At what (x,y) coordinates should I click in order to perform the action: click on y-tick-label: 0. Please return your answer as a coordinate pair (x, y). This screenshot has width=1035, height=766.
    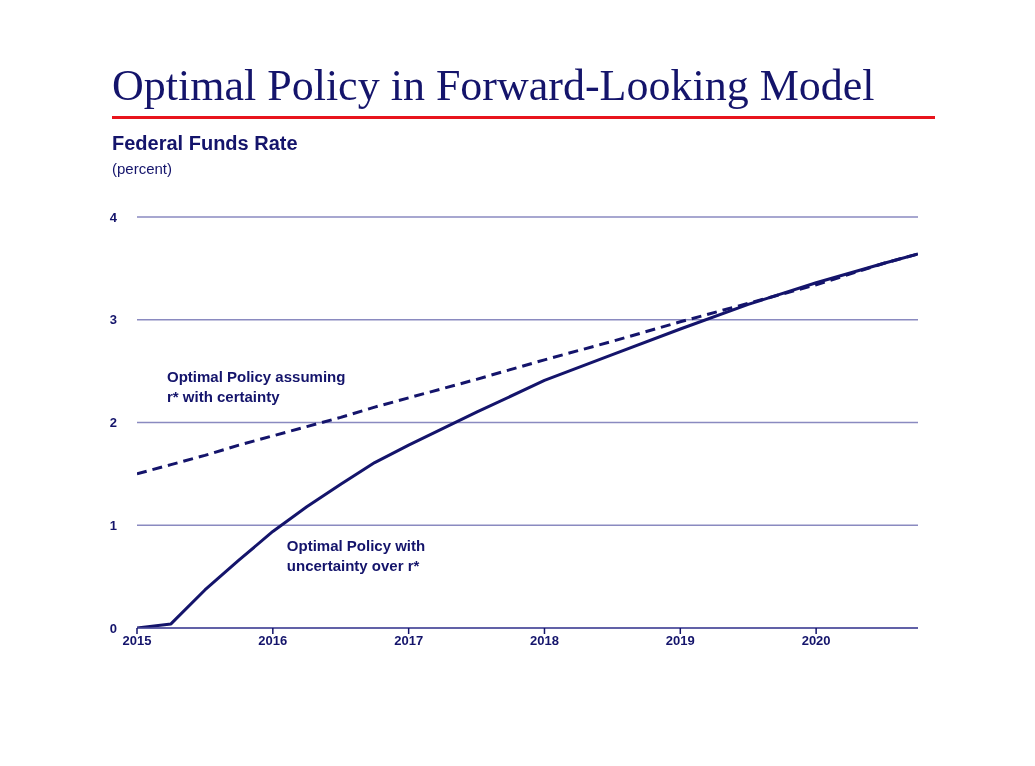
    Looking at the image, I should click on (113, 628).